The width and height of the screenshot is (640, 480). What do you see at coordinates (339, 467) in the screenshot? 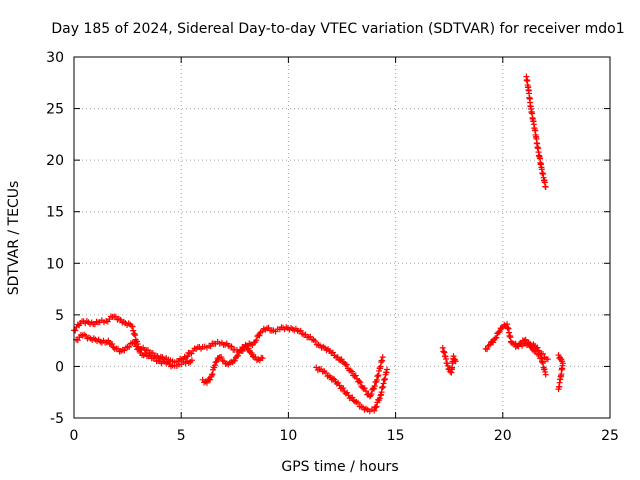
I see `x-axis-label: GPS time / hours` at bounding box center [339, 467].